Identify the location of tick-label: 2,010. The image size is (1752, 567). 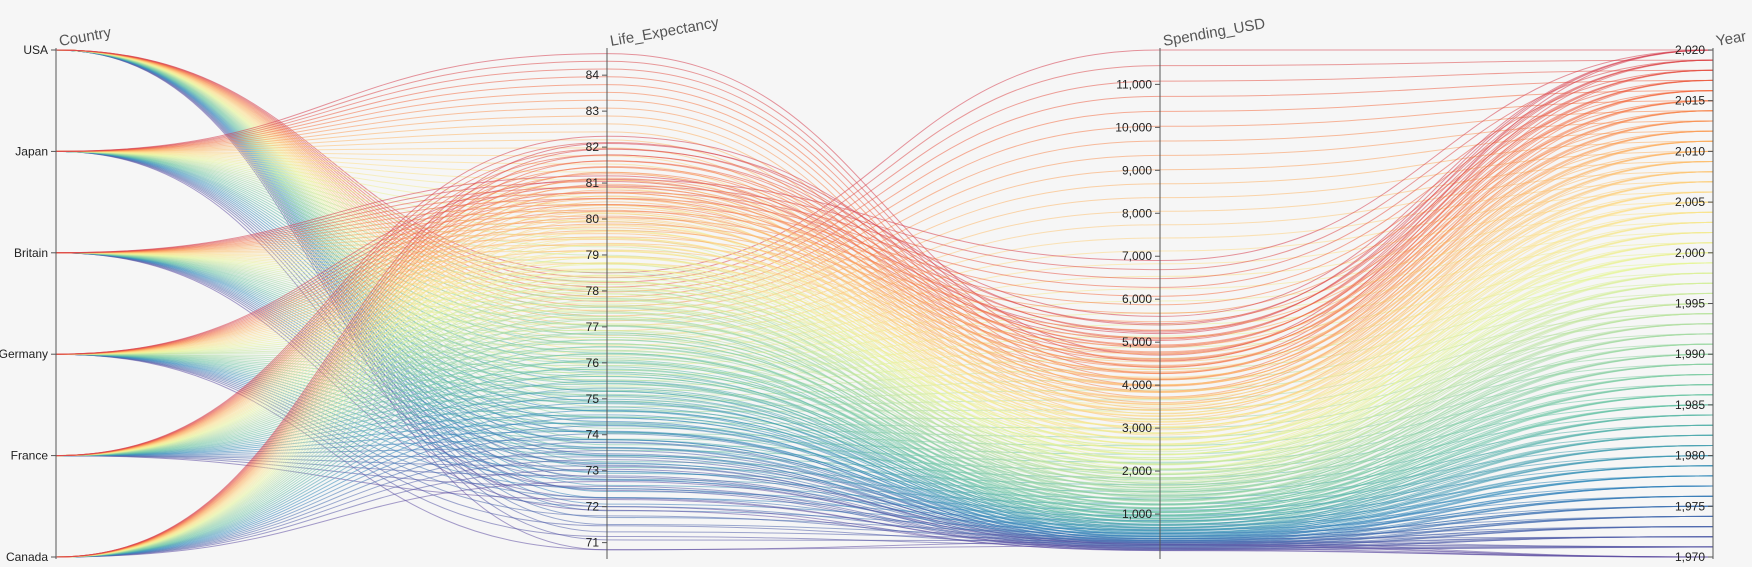
(1690, 151).